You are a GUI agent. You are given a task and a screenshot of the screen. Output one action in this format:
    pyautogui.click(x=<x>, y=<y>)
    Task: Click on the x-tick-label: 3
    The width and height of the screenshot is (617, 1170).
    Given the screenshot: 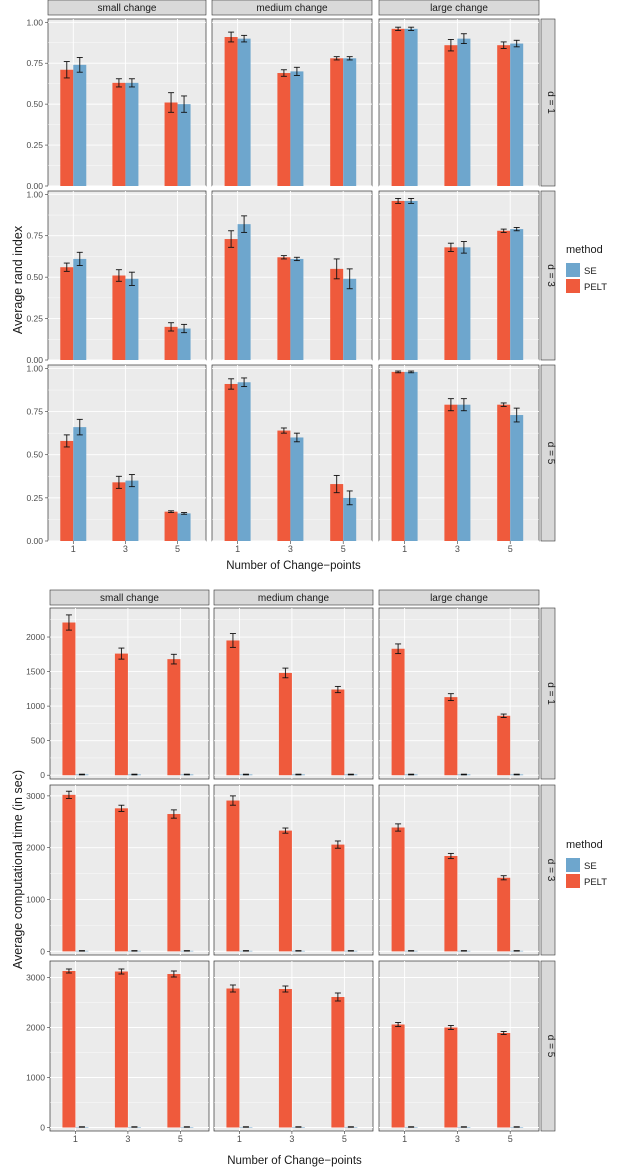 What is the action you would take?
    pyautogui.click(x=291, y=1139)
    